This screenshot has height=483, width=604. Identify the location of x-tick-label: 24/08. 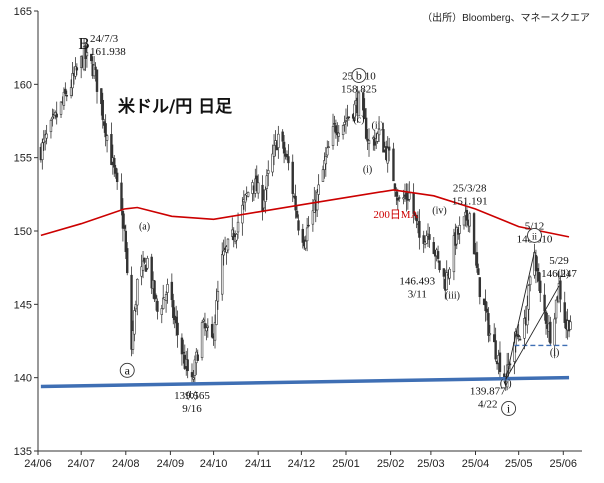
(126, 464).